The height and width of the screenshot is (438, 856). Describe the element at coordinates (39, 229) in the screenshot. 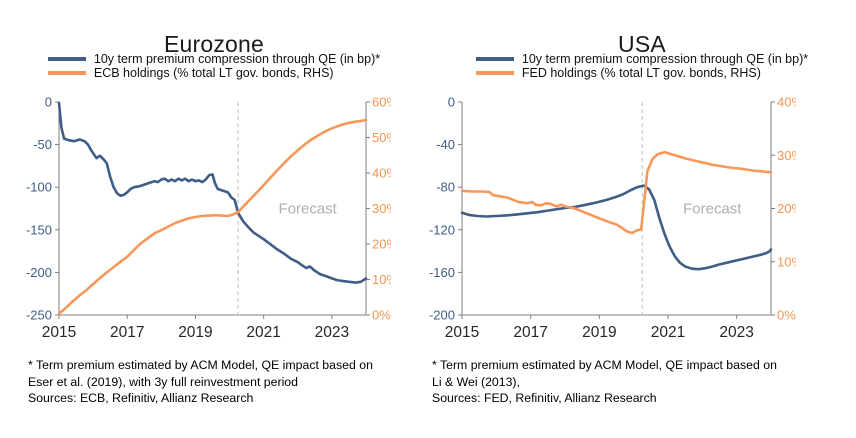

I see `svg-text: -150` at that location.